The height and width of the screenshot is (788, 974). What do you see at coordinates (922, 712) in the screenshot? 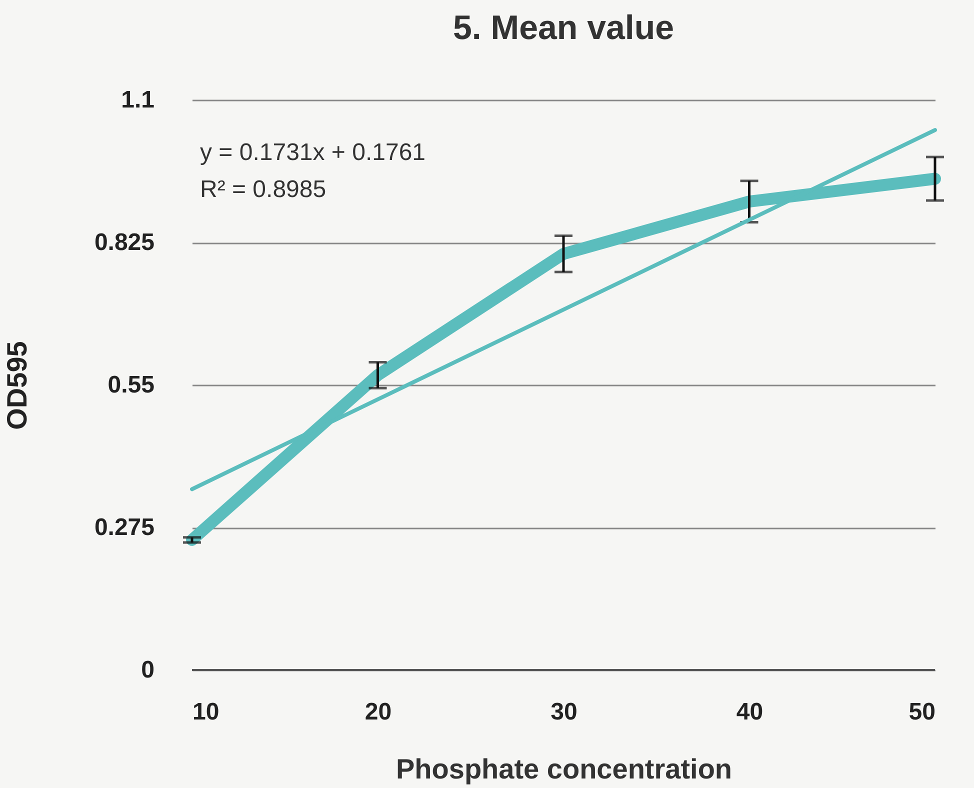
I see `x-tick-label: 50` at bounding box center [922, 712].